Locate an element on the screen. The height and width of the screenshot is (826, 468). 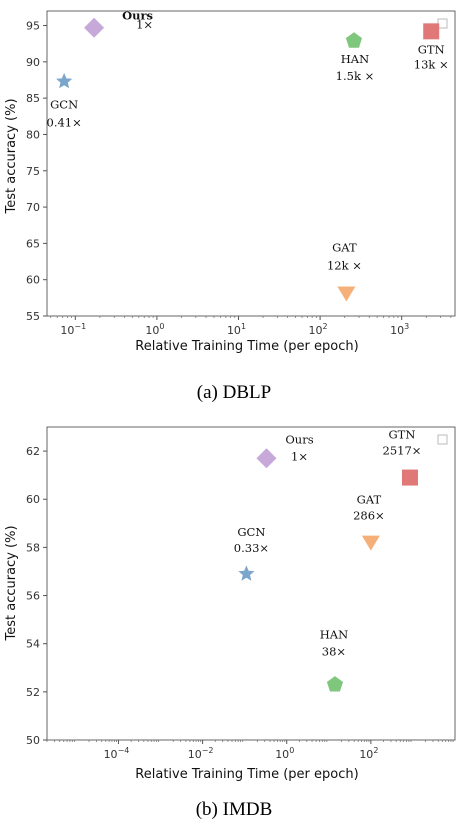
y-tick-label: 55 is located at coordinates (33, 316).